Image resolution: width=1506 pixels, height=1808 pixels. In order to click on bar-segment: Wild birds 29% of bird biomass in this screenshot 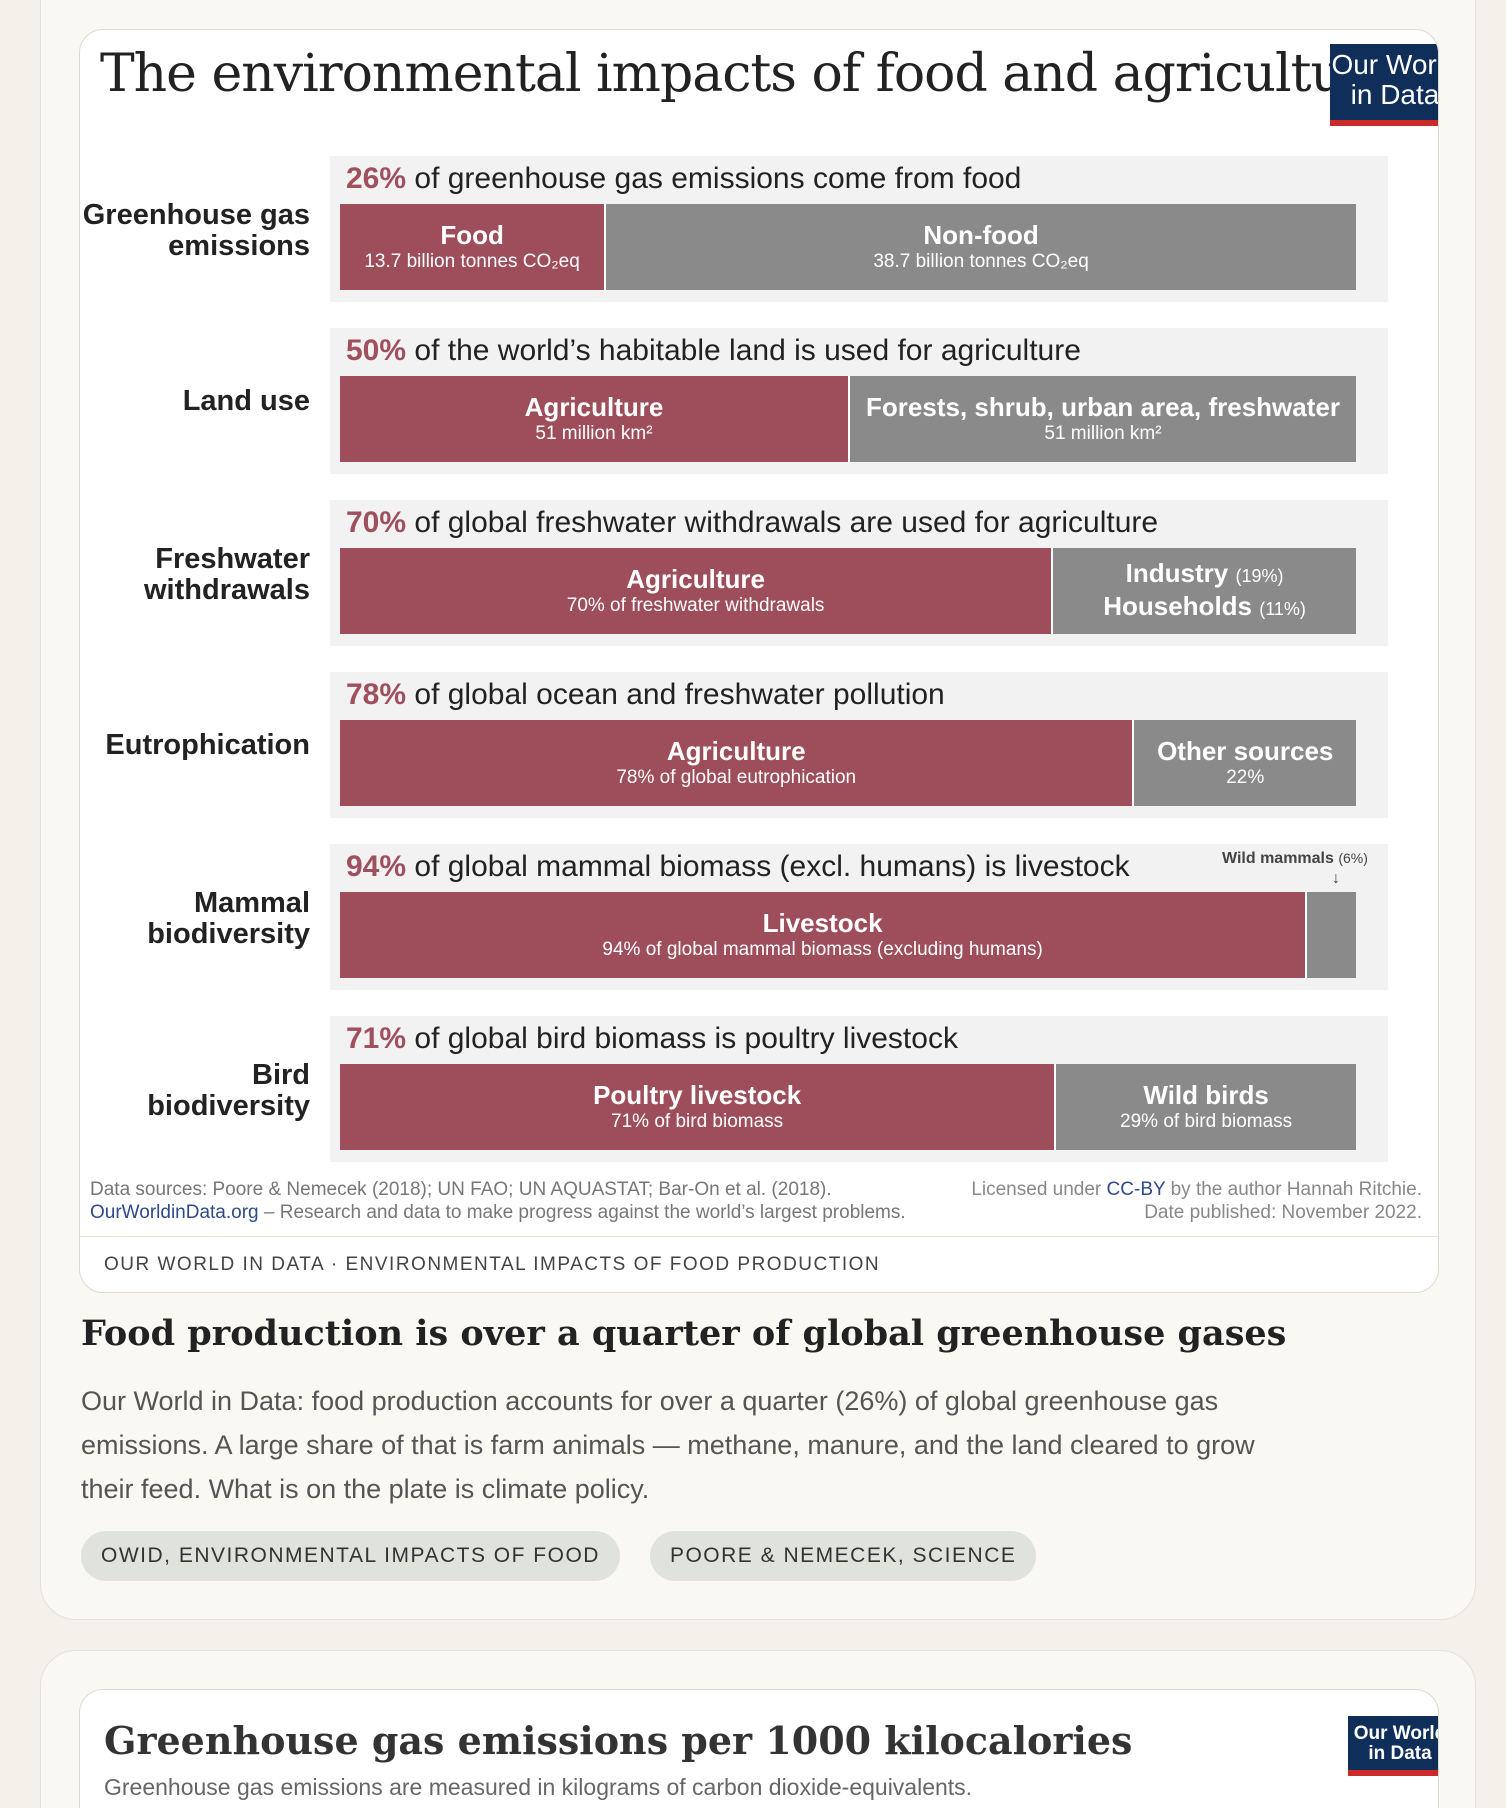, I will do `click(1205, 1107)`.